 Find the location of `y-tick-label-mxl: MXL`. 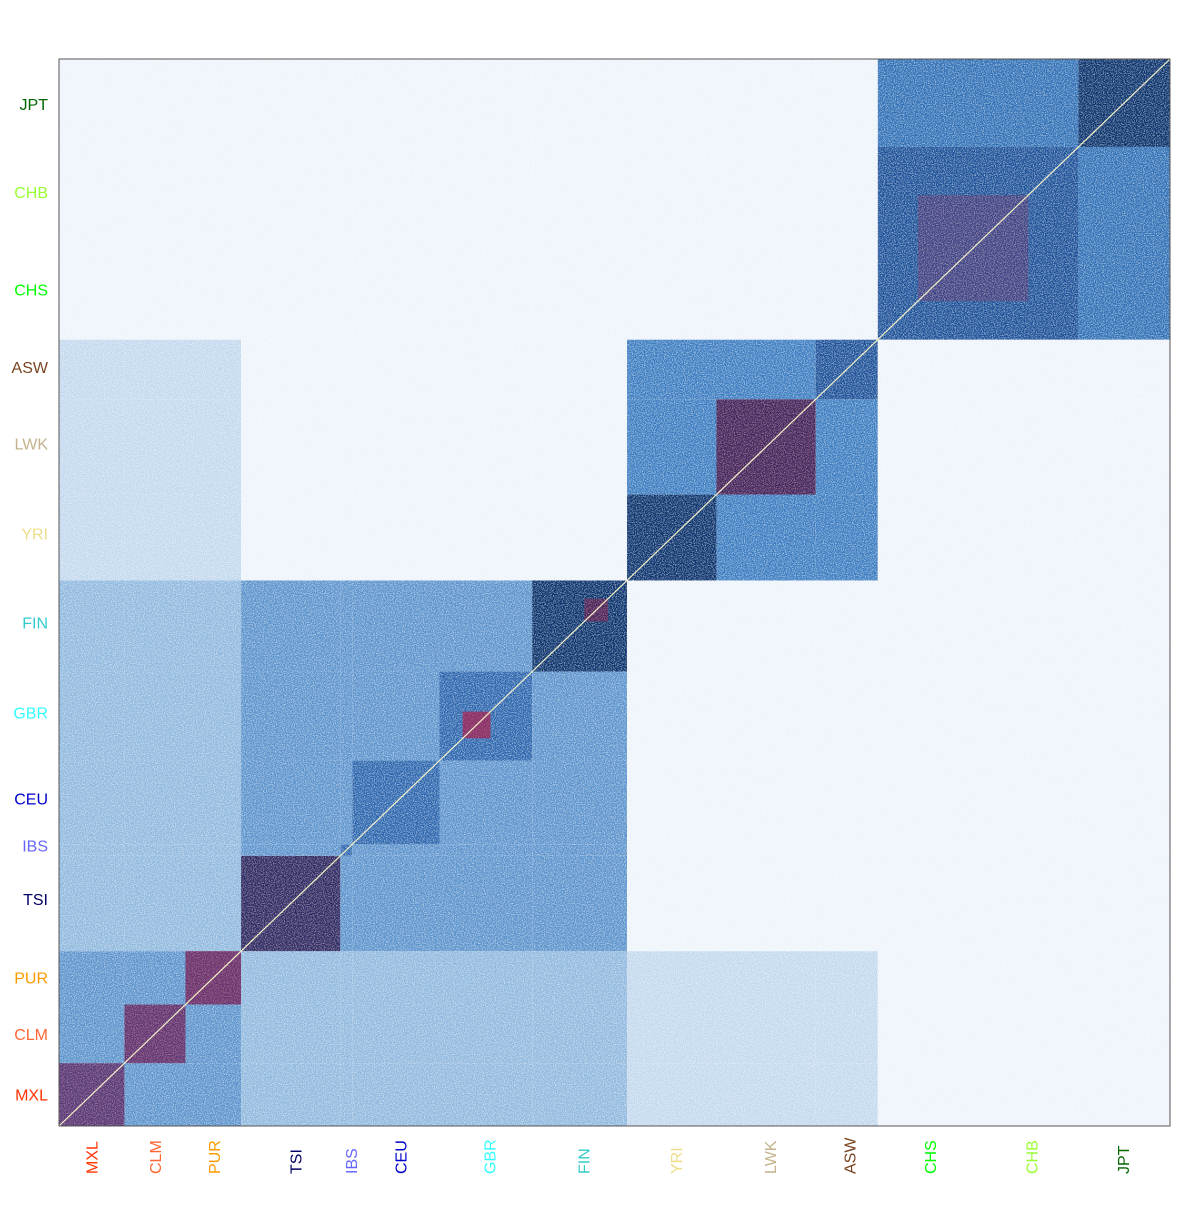

y-tick-label-mxl: MXL is located at coordinates (31, 1096).